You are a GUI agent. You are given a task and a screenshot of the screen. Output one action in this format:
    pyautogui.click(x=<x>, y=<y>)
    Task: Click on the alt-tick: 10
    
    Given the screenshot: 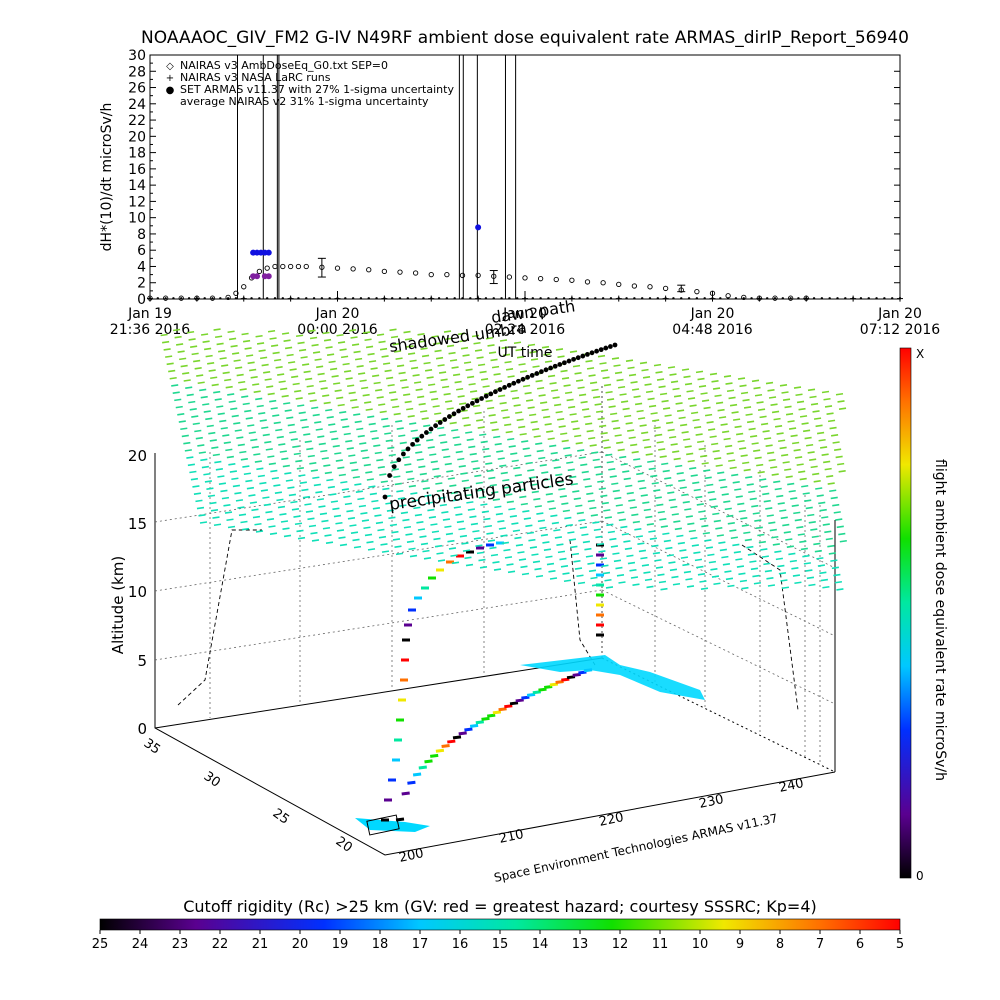 What is the action you would take?
    pyautogui.click(x=137, y=592)
    